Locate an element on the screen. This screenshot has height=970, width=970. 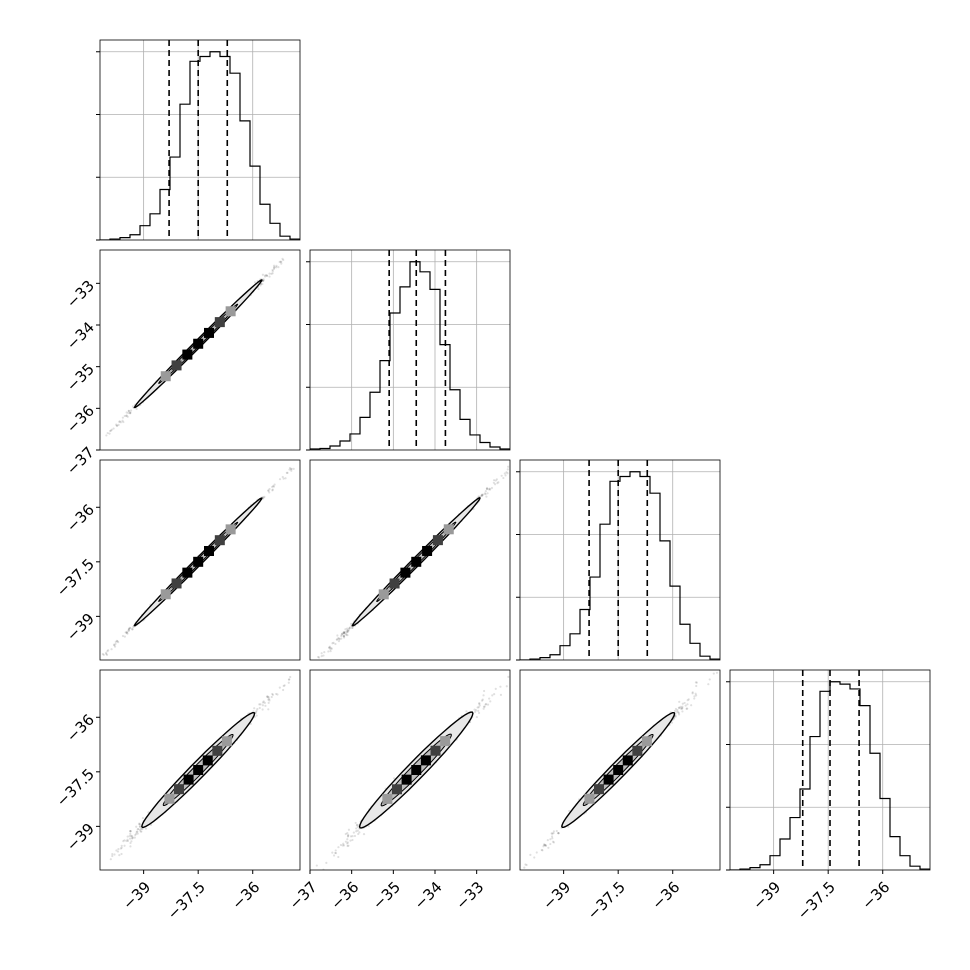
x-tick-label: −36 is located at coordinates (245, 895).